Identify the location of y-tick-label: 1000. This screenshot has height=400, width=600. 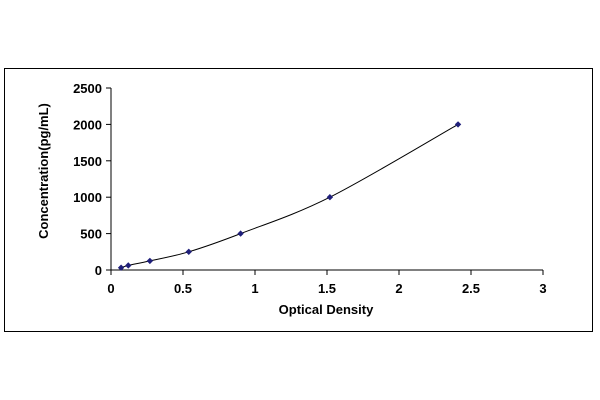
(87, 197).